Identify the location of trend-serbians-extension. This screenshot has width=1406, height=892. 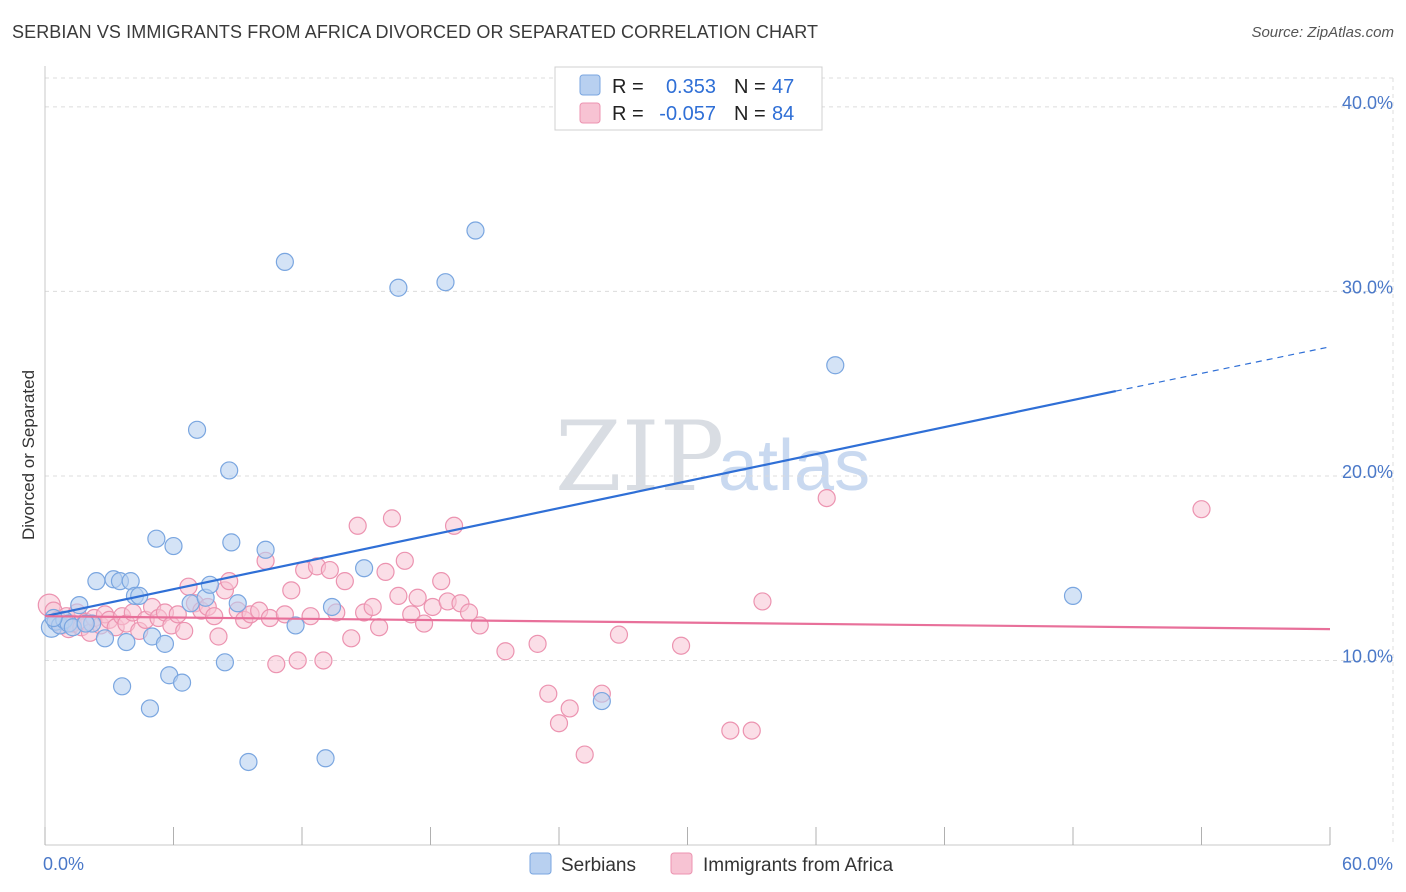
(1223, 369).